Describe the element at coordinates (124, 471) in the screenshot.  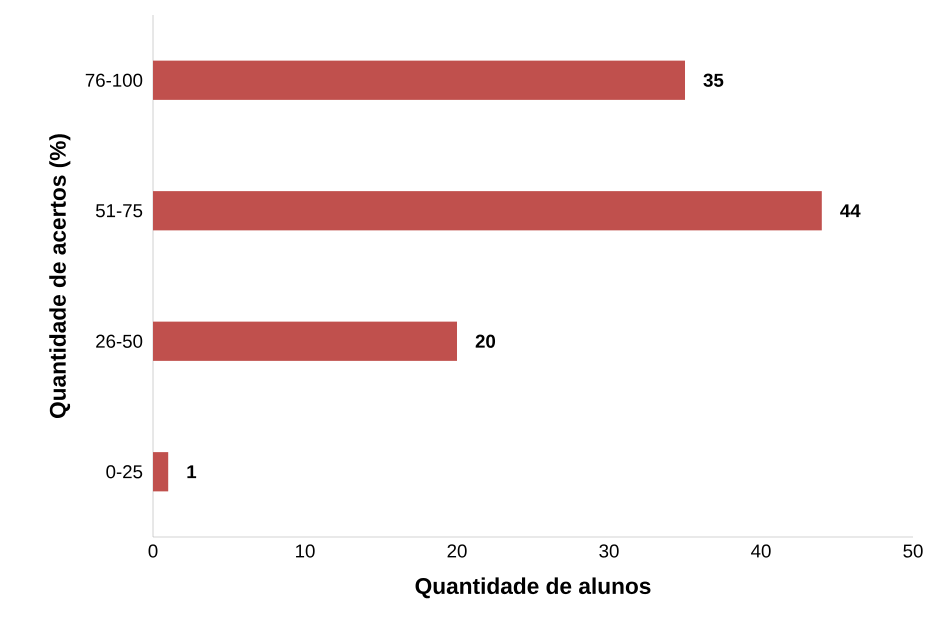
I see `y-tick-label: 0-25` at that location.